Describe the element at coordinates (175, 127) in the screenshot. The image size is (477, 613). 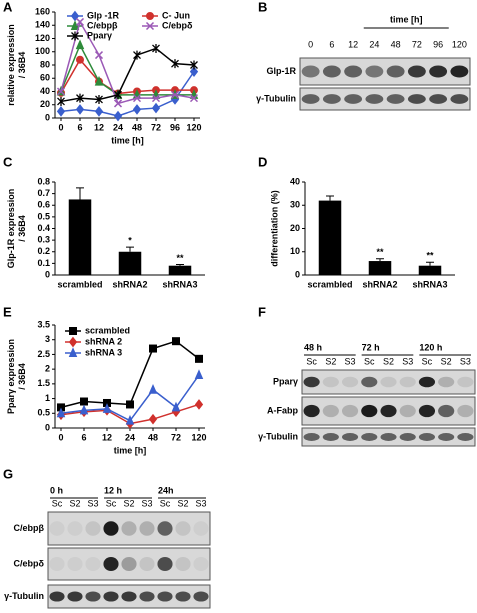
I see `x-tick-label: 96` at that location.